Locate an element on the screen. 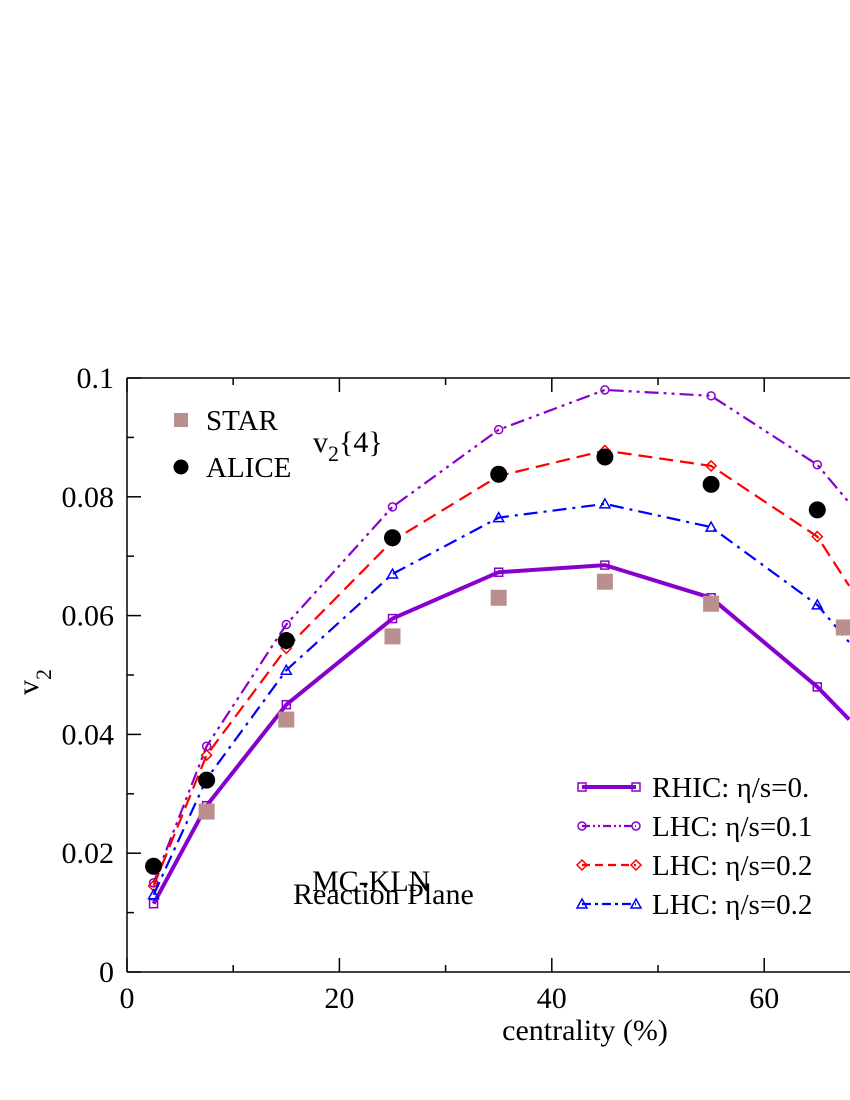 This screenshot has width=850, height=1100. data-legend-label-star: STAR is located at coordinates (242, 421).